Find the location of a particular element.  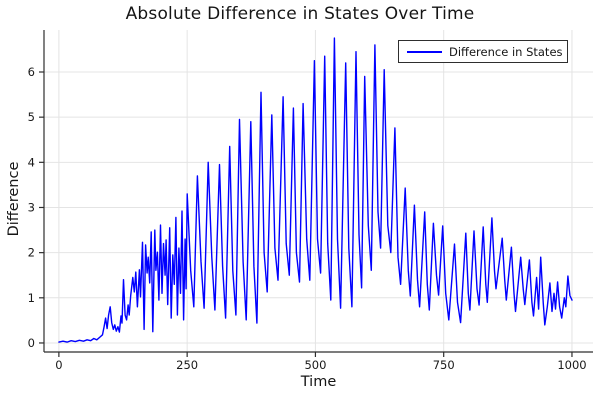

x-axis-label: Time is located at coordinates (318, 382).